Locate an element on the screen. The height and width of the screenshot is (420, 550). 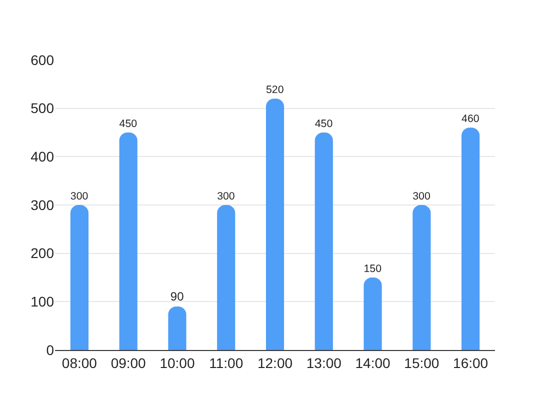
data-label: 150 is located at coordinates (373, 268).